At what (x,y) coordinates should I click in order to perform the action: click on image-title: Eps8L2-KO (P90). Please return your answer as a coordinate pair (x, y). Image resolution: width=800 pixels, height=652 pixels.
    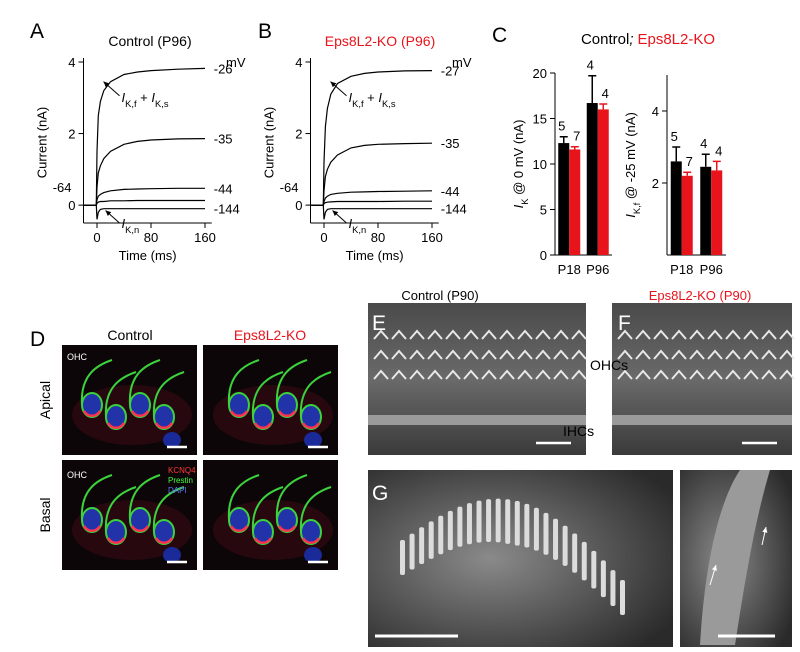
    Looking at the image, I should click on (700, 295).